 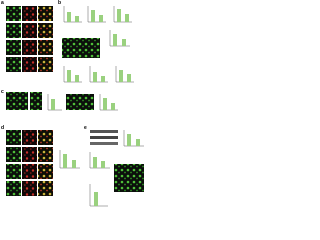 What do you see at coordinates (85, 128) in the screenshot?
I see `panel-label: e` at bounding box center [85, 128].